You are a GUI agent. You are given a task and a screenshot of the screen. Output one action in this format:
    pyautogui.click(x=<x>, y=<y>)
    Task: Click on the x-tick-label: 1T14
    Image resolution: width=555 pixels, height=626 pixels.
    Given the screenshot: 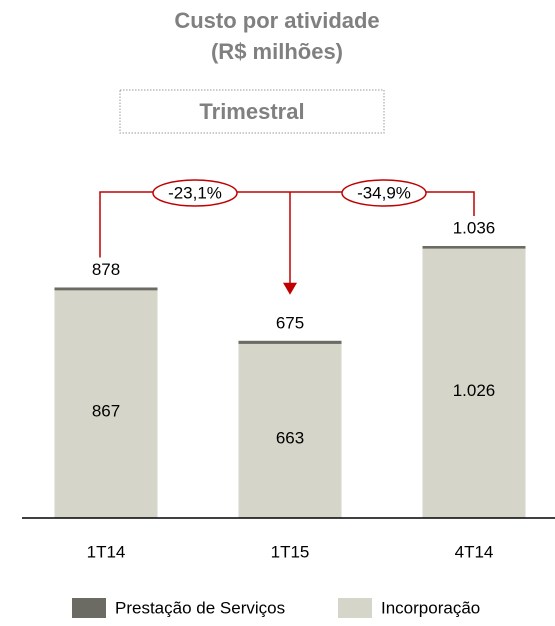 What is the action you would take?
    pyautogui.click(x=106, y=551)
    